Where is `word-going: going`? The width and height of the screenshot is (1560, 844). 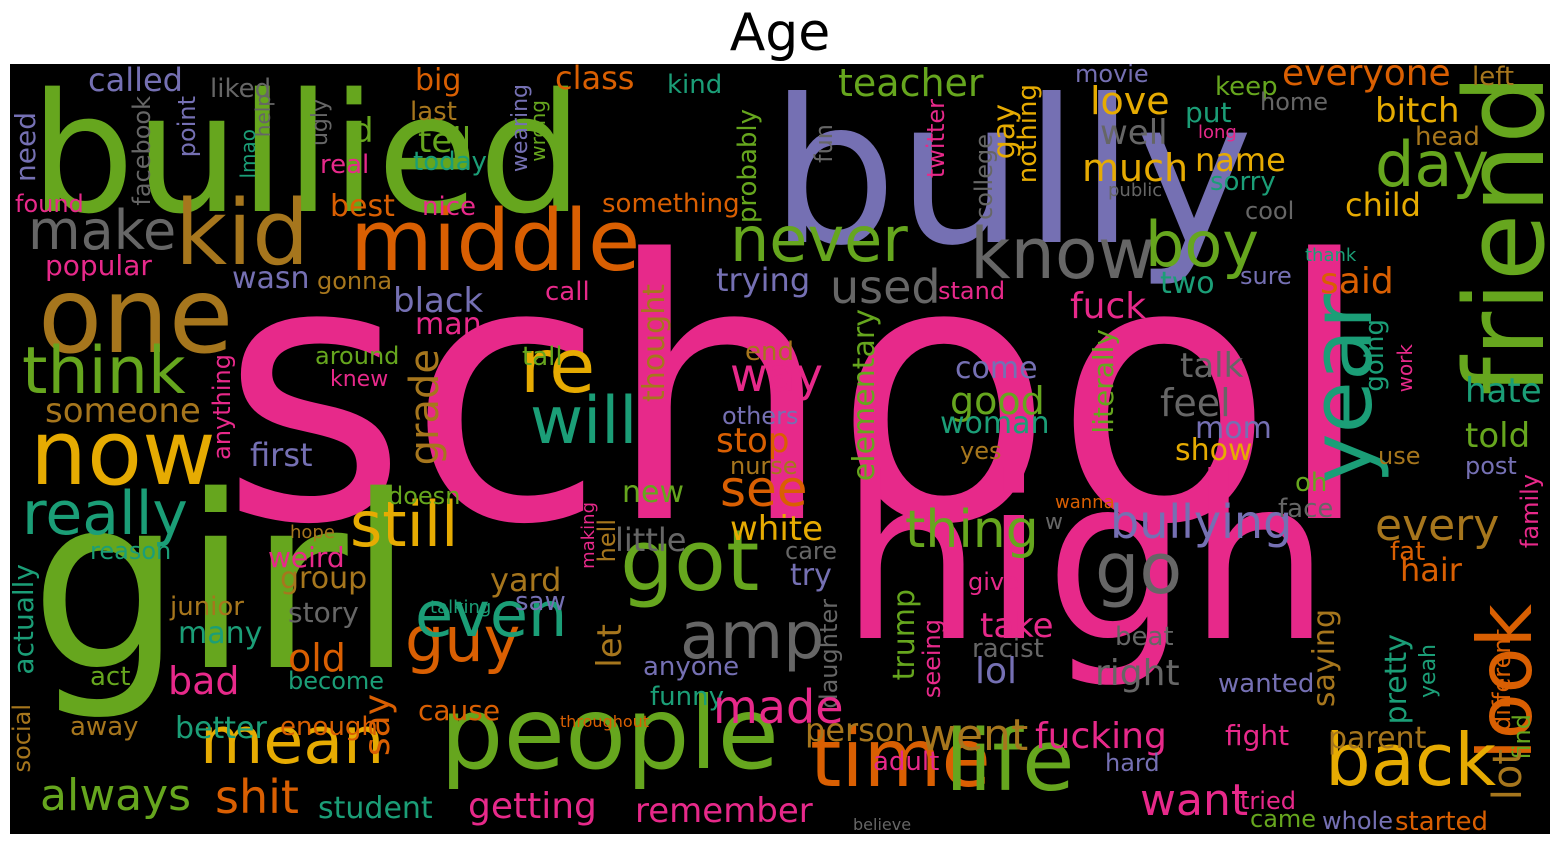
word-going: going is located at coordinates (1375, 355).